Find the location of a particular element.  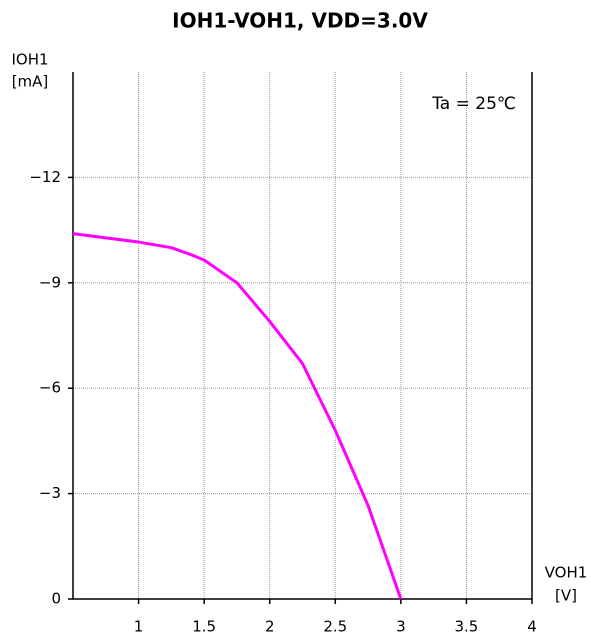

annotation: Ta = 25℃ is located at coordinates (473, 104).